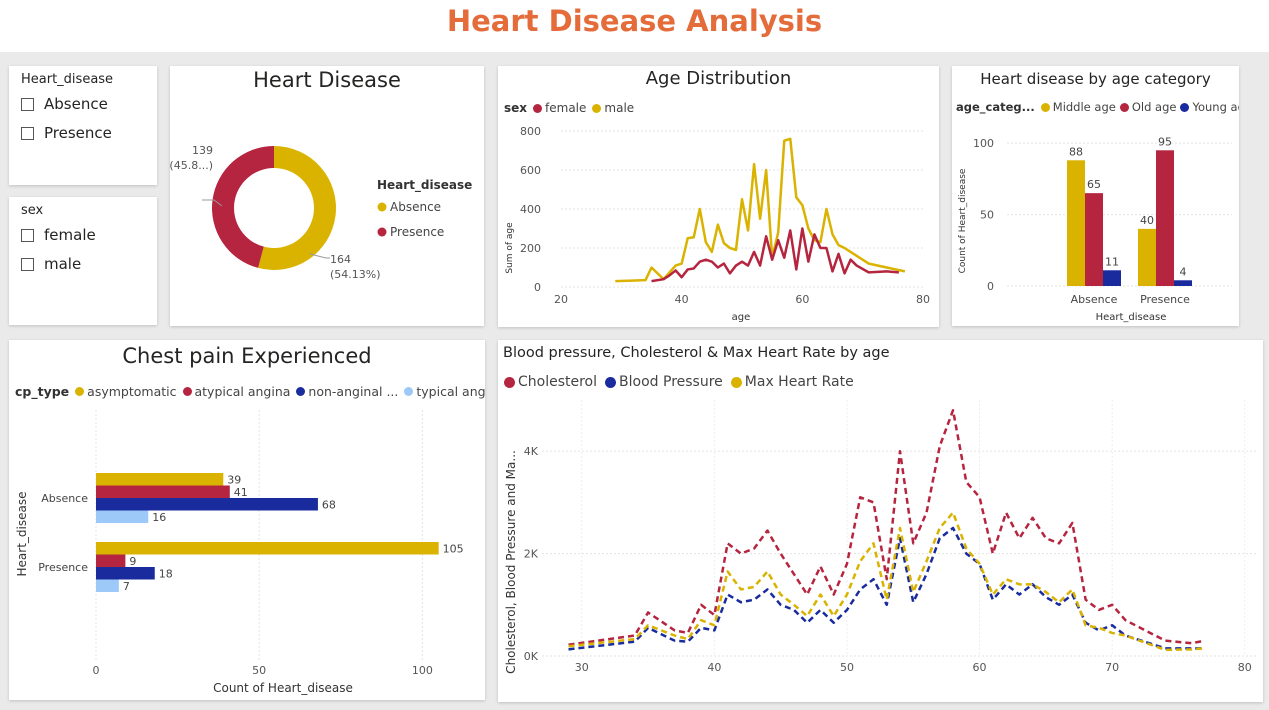  What do you see at coordinates (159, 517) in the screenshot?
I see `data-label: 16` at bounding box center [159, 517].